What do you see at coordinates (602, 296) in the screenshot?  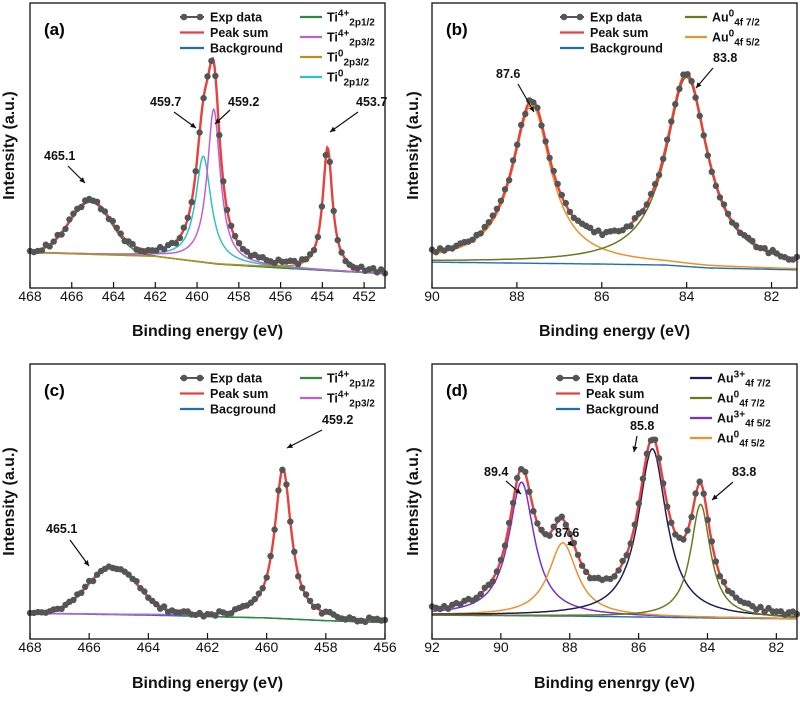 I see `x-tick-label: 86` at bounding box center [602, 296].